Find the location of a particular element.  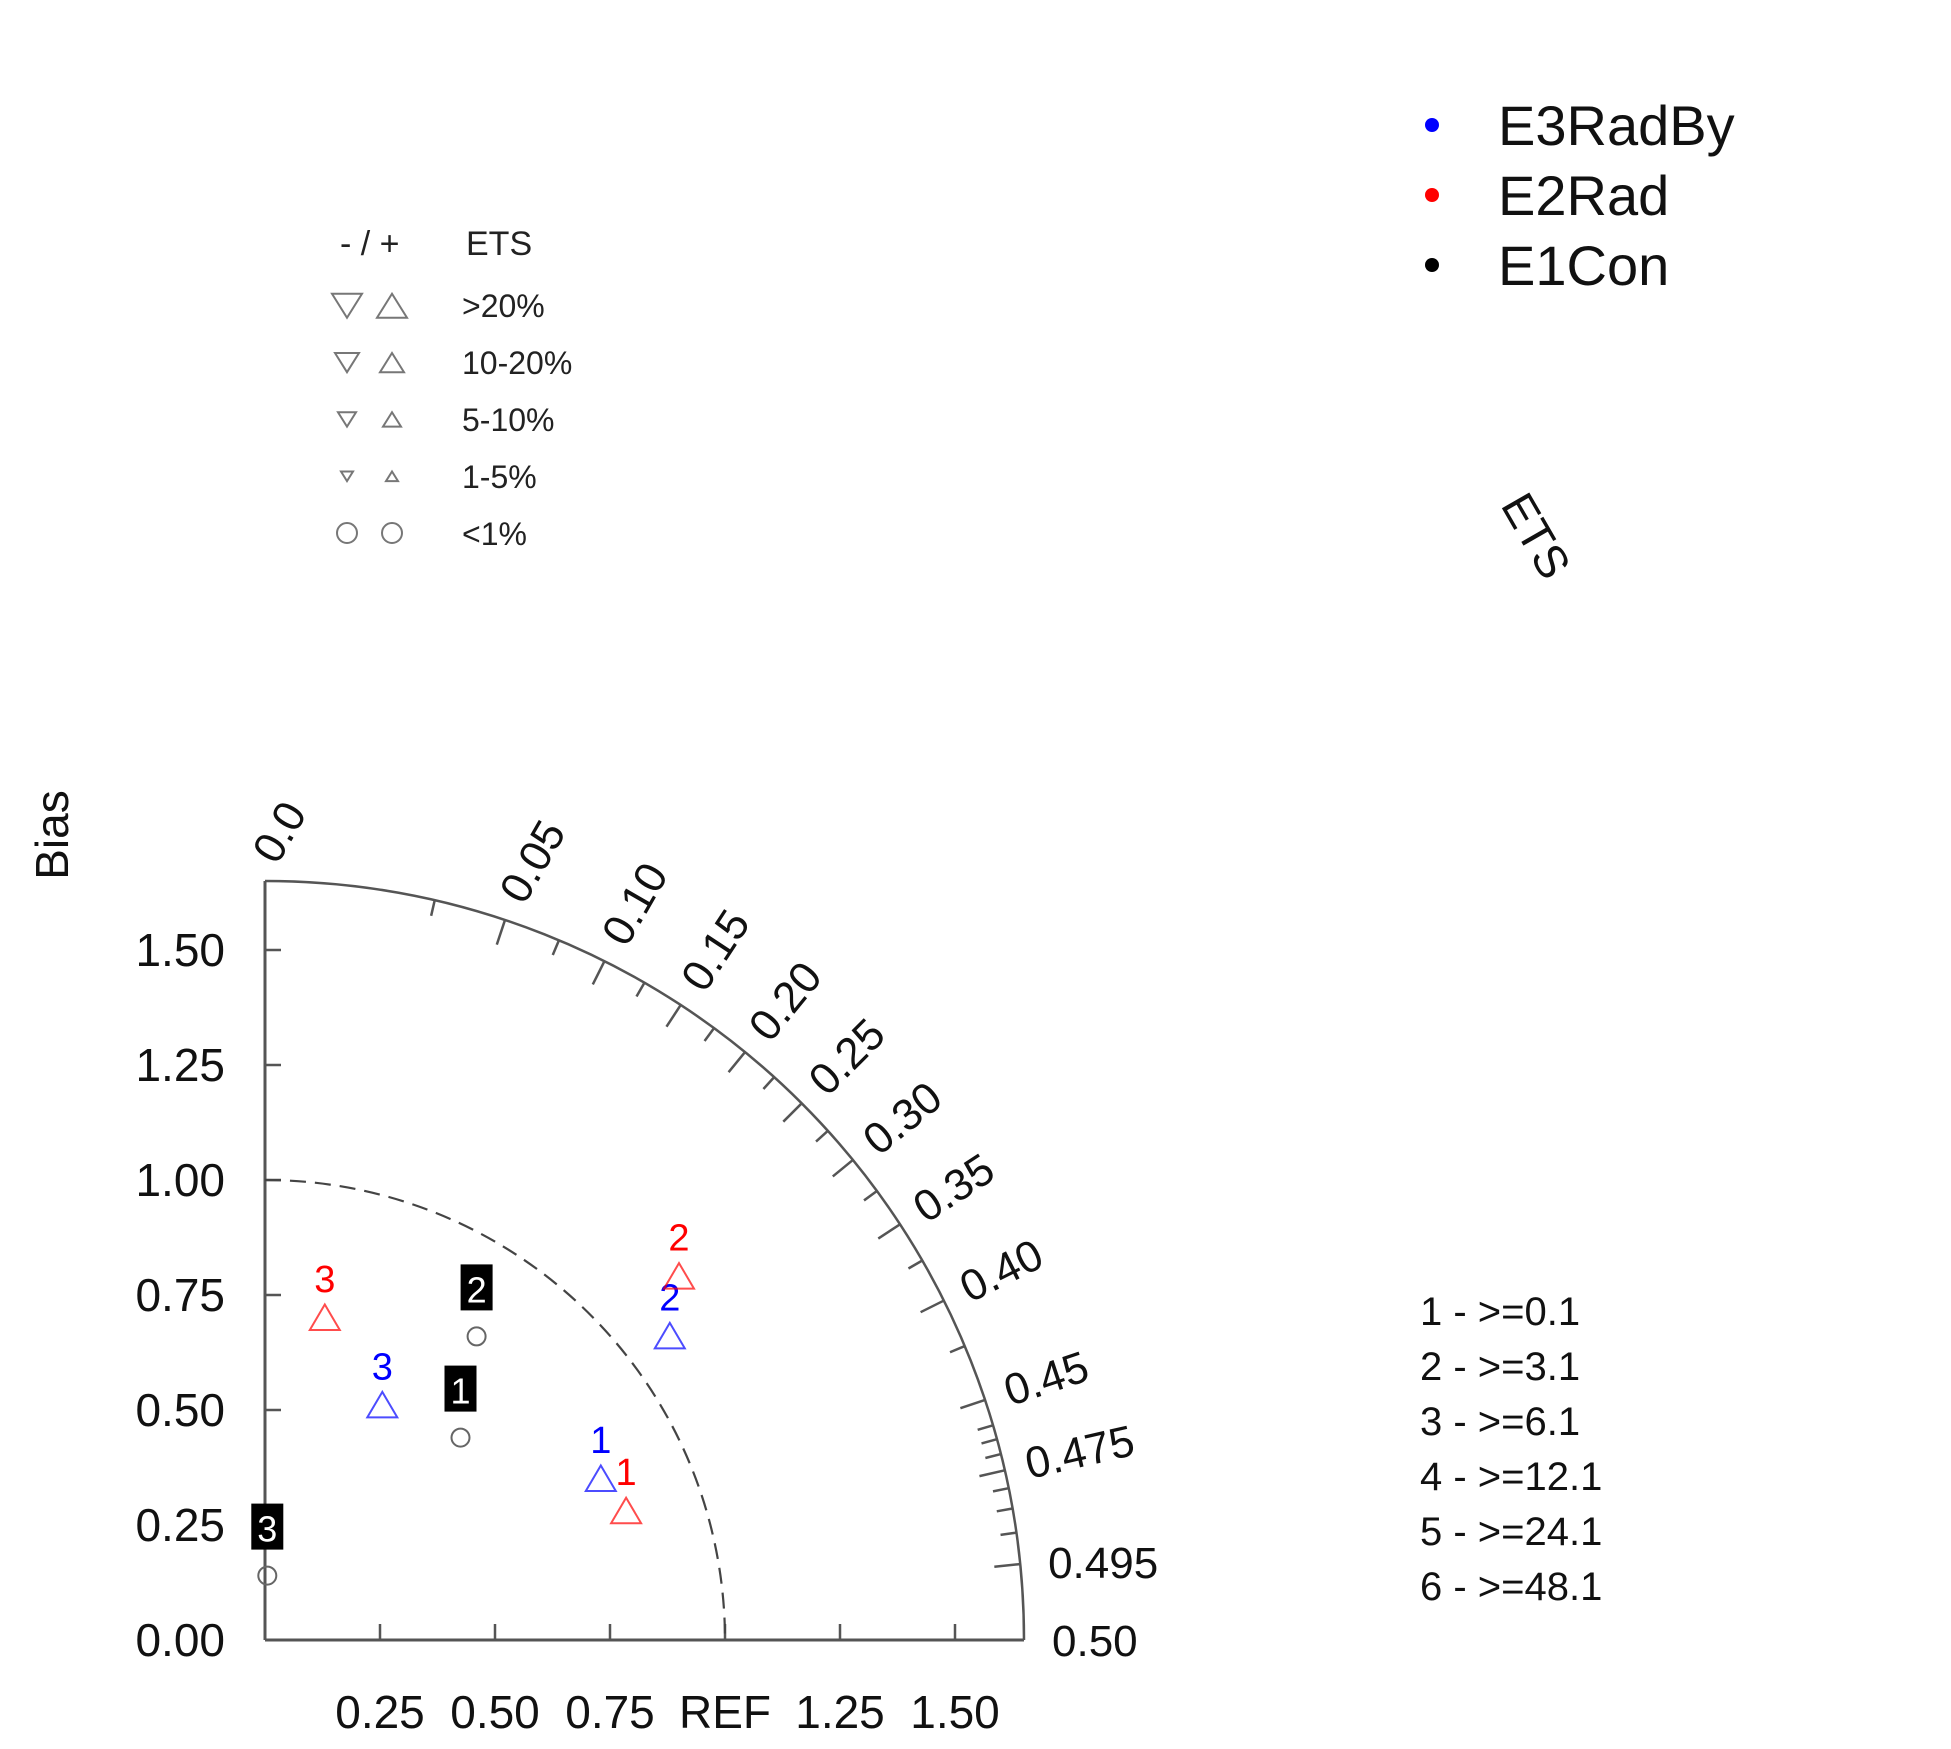

y-axis-title: Bias is located at coordinates (52, 834).